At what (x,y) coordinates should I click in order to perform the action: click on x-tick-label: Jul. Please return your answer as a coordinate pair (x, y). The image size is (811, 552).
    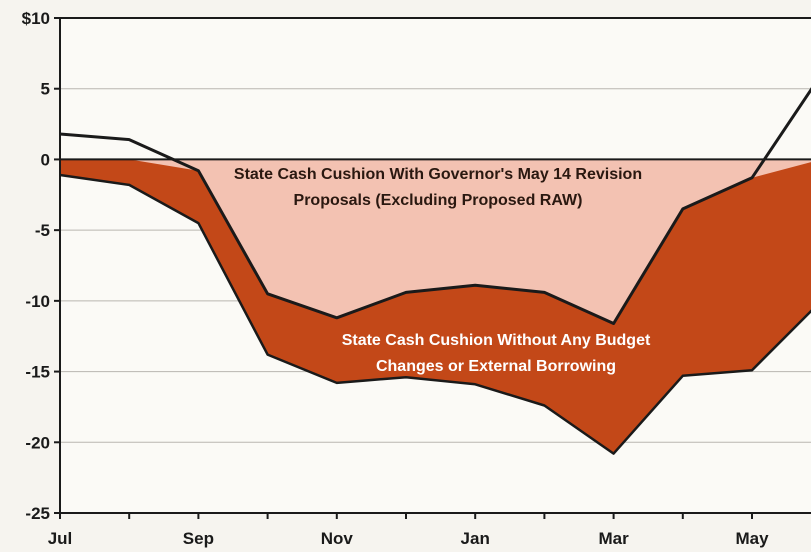
    Looking at the image, I should click on (60, 538).